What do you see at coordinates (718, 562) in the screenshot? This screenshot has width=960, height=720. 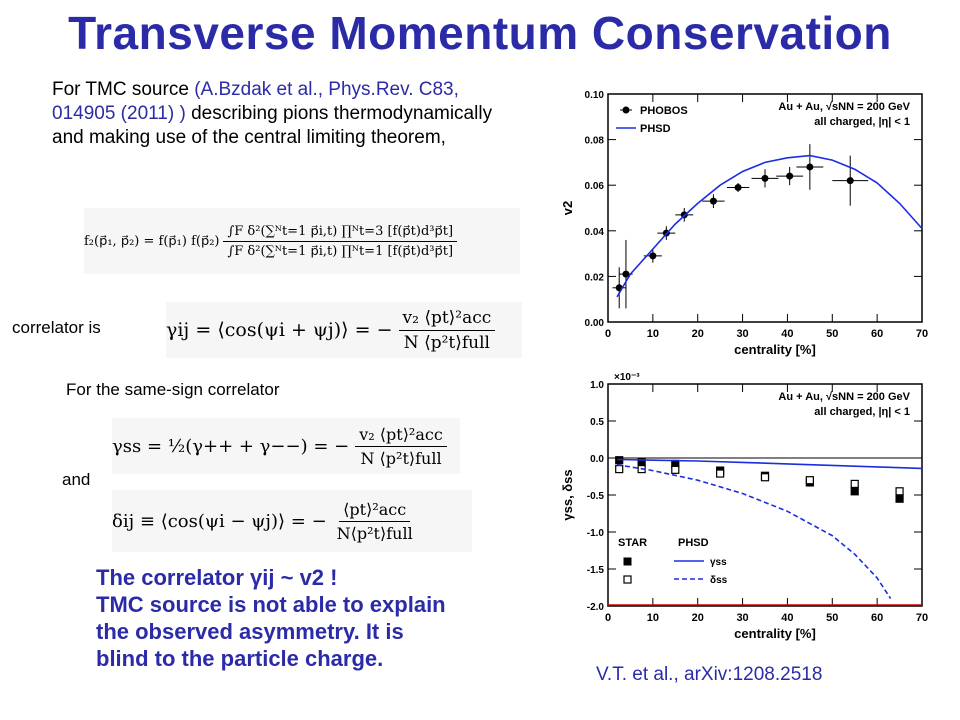 I see `legend-label-gamma: γss` at bounding box center [718, 562].